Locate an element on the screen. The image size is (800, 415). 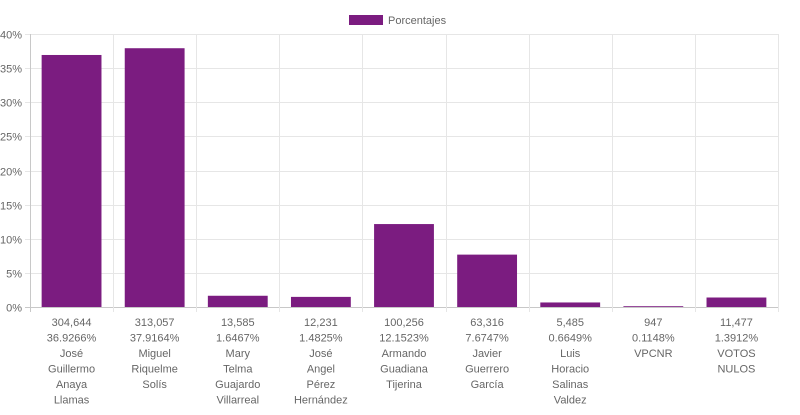
x-tick-line: Guajardo is located at coordinates (237, 385).